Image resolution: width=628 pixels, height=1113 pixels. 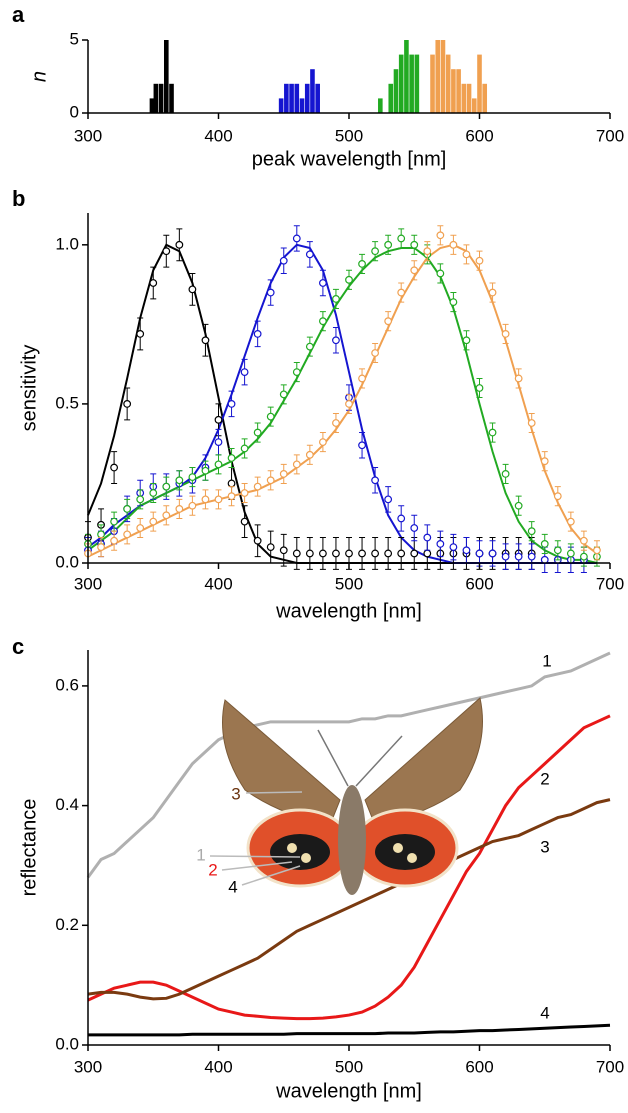 I want to click on x-tick-label: 700, so click(x=610, y=135).